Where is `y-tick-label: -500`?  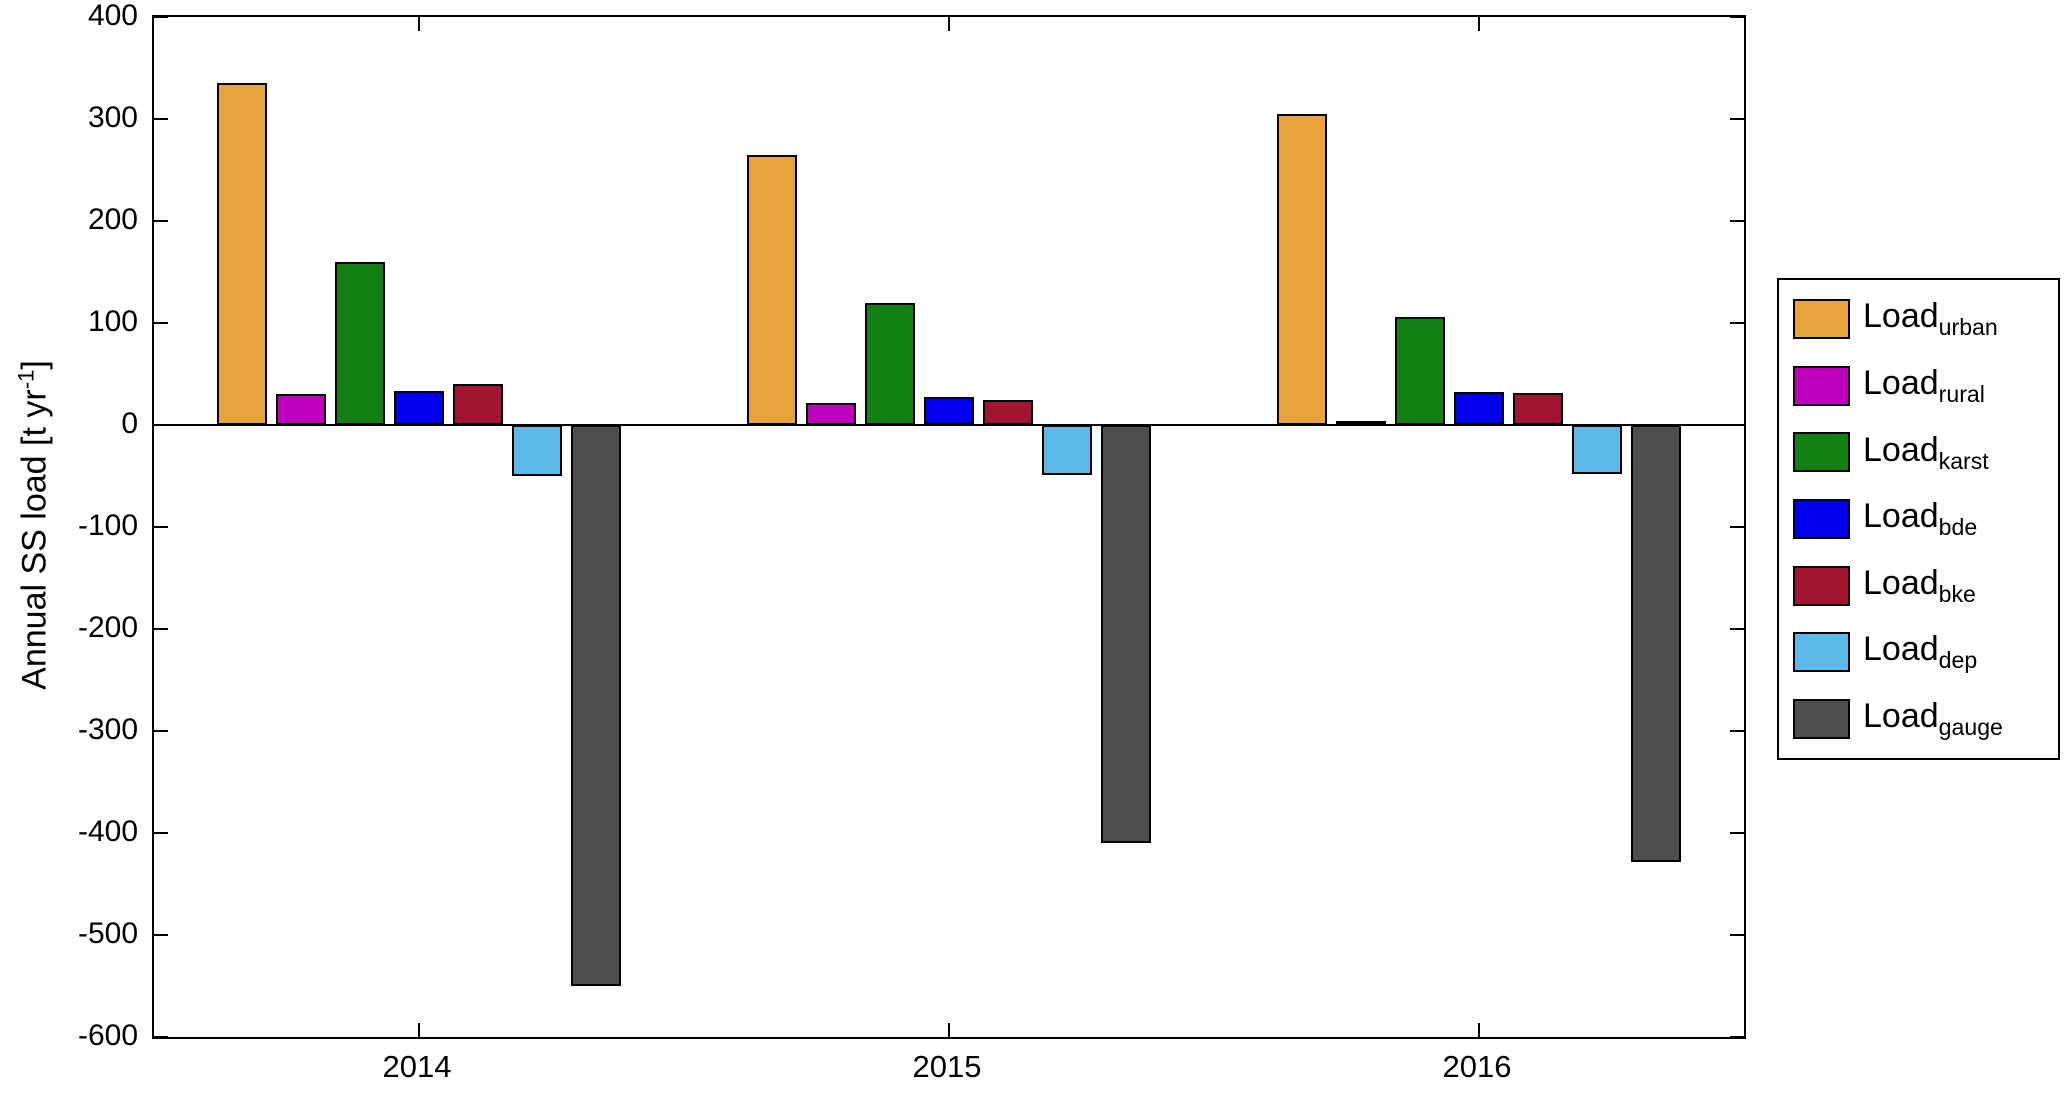 y-tick-label: -500 is located at coordinates (107, 933).